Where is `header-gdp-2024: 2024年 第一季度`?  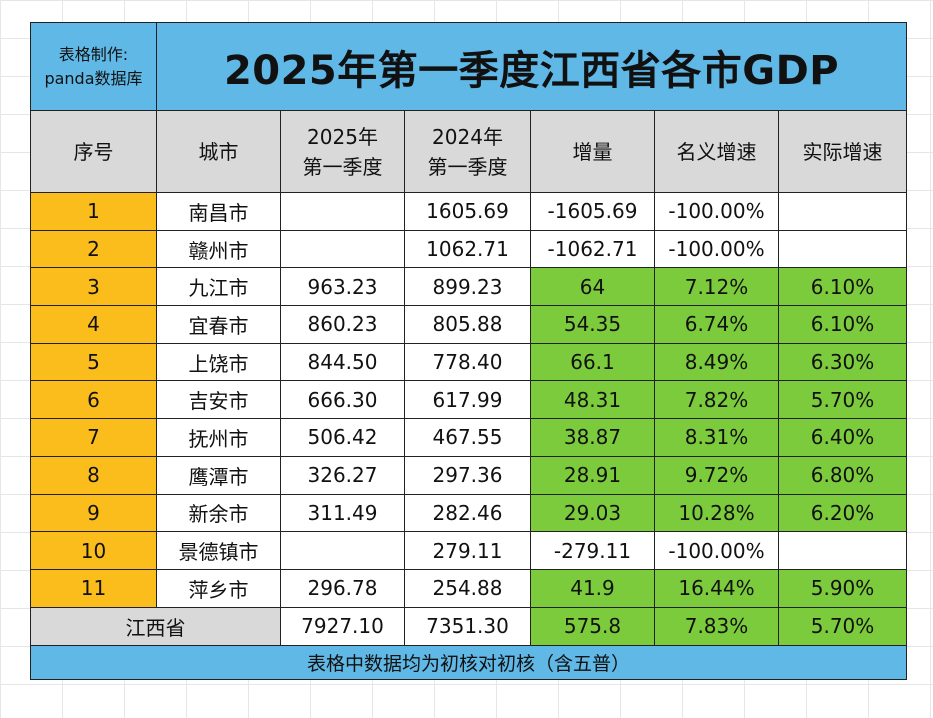 header-gdp-2024: 2024年 第一季度 is located at coordinates (467, 151).